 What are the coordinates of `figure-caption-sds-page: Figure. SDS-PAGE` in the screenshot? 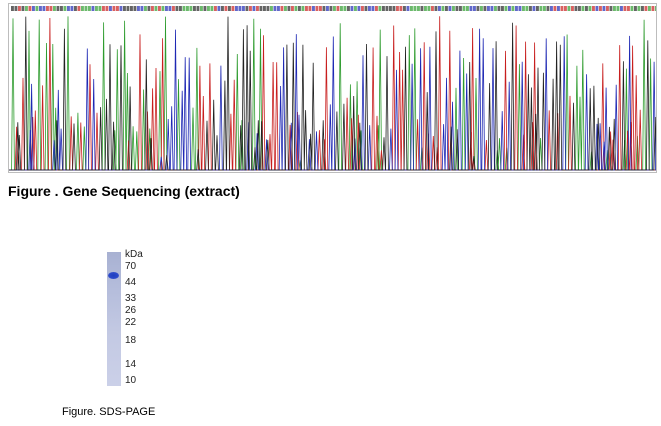 It's located at (109, 412).